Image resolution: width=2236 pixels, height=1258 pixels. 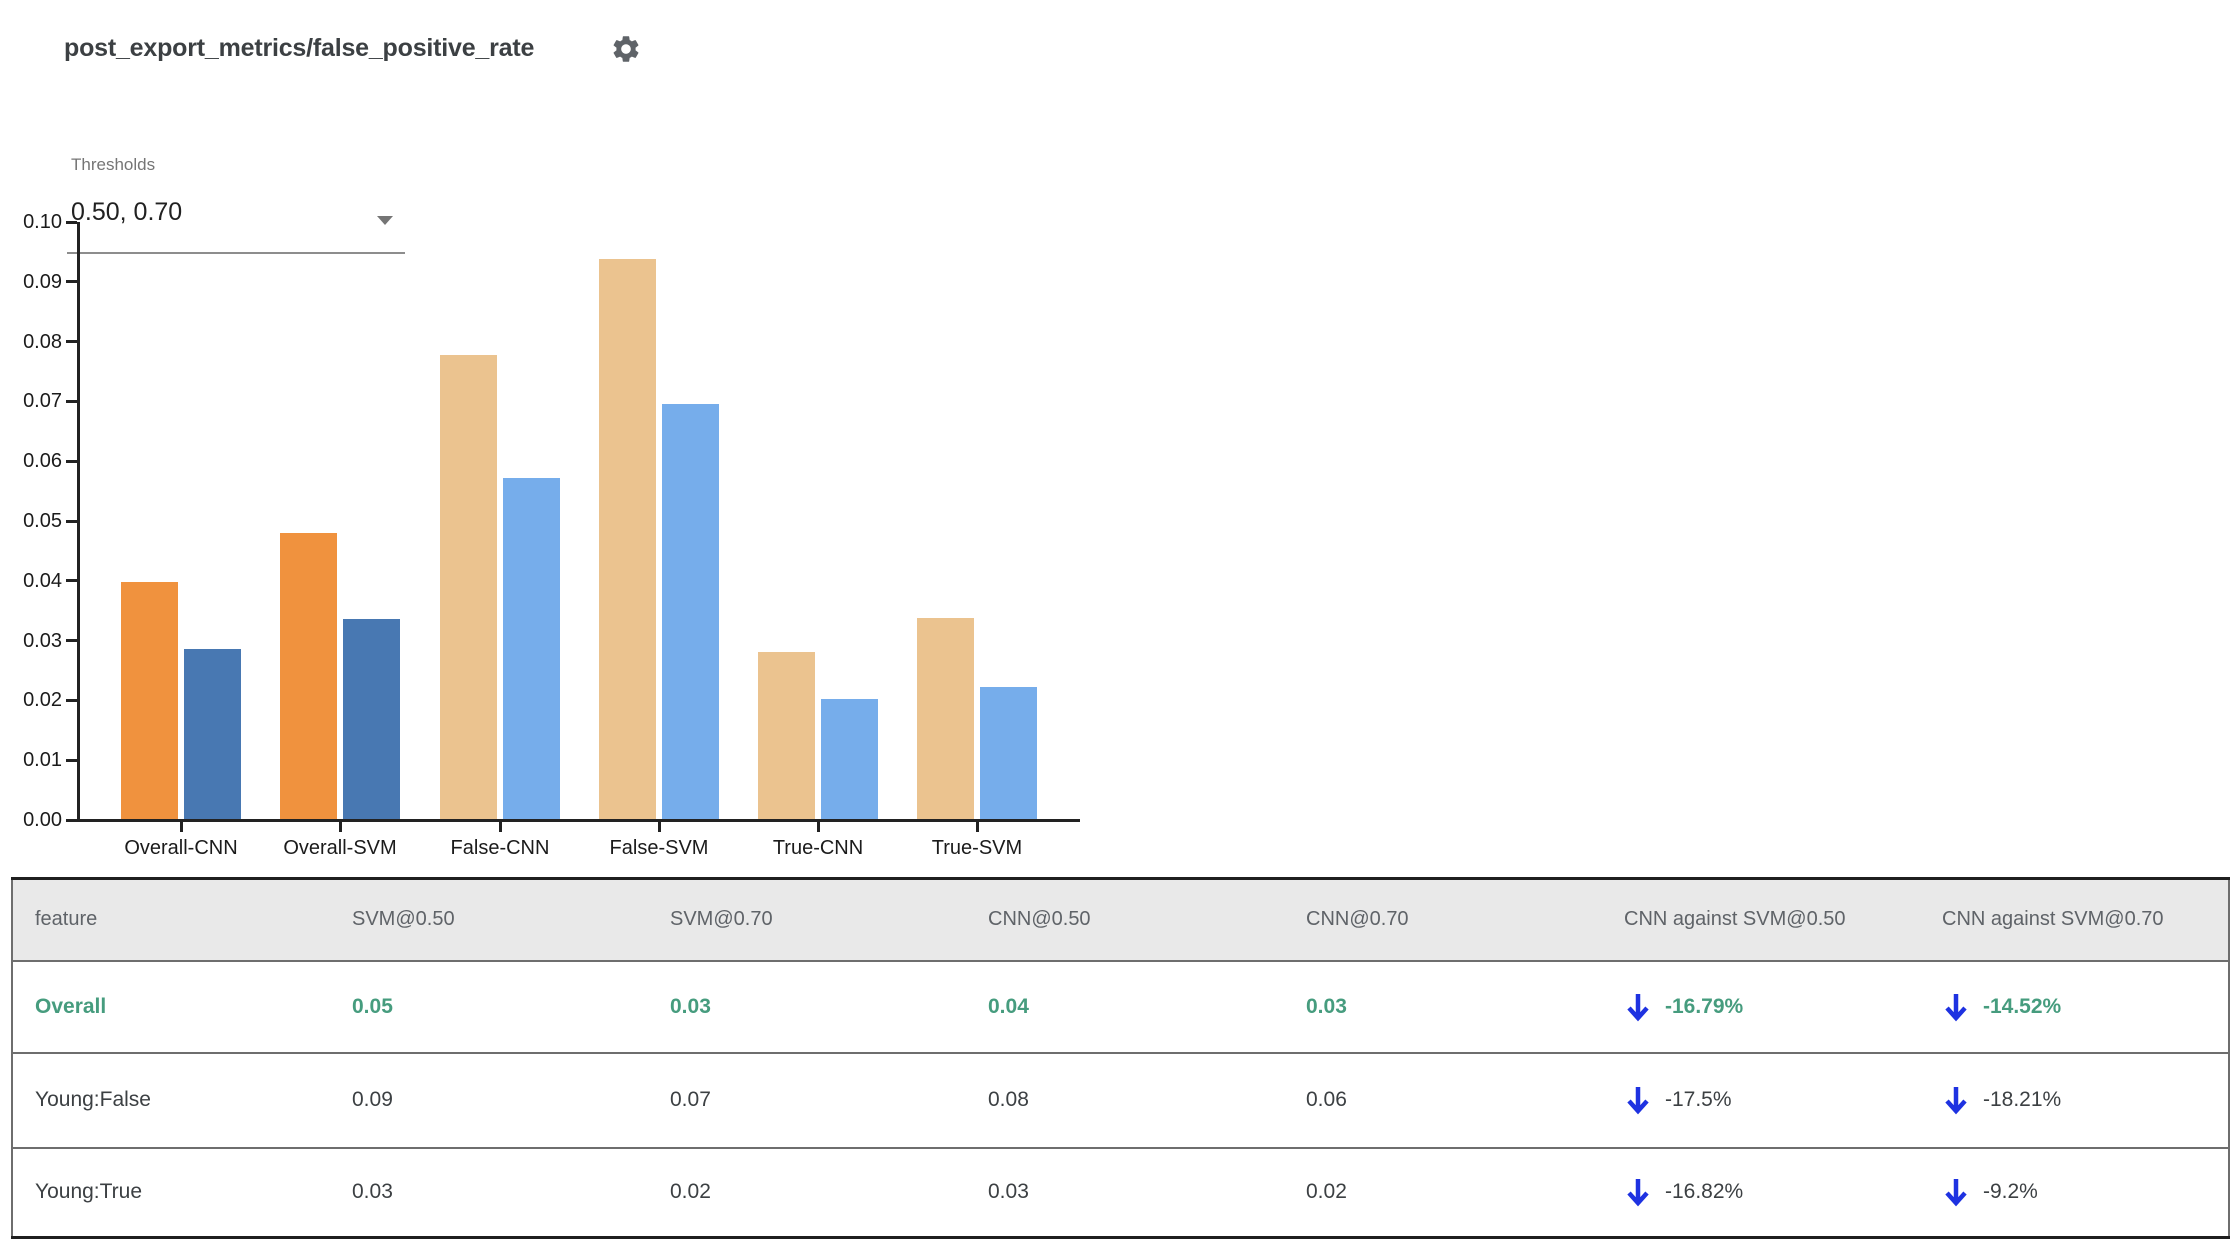 I want to click on gear-glyph, so click(x=626, y=49).